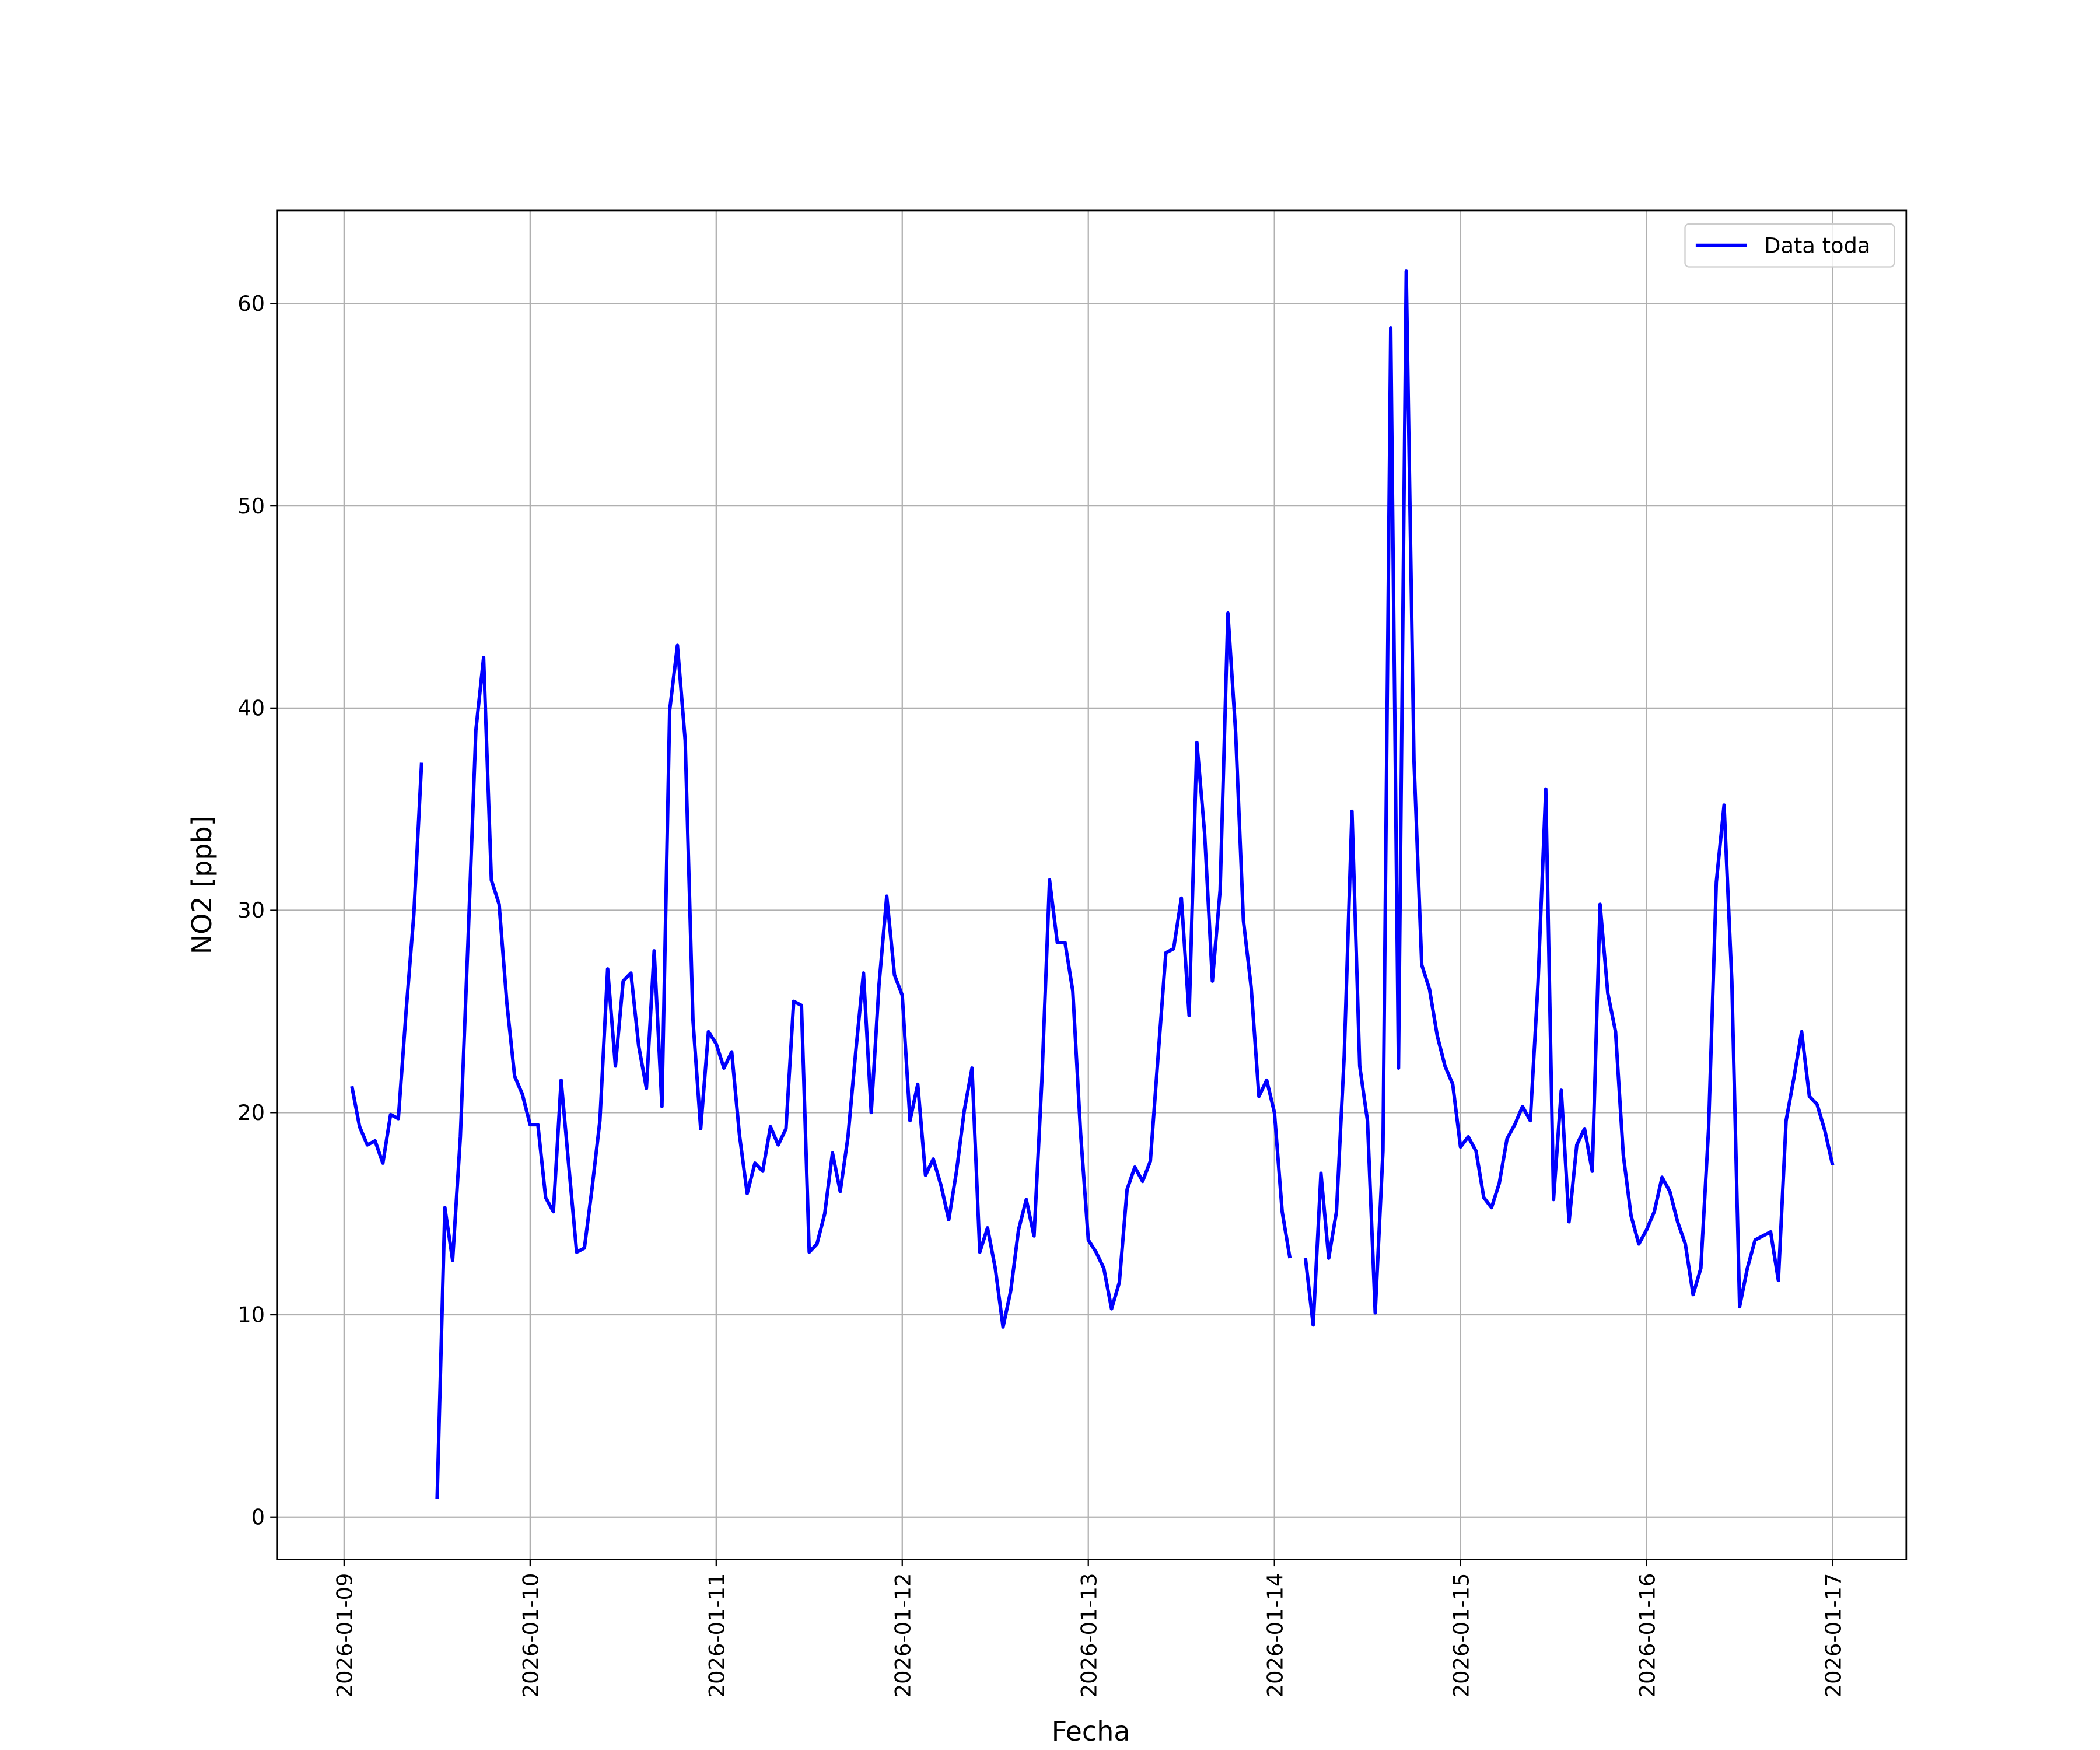 The height and width of the screenshot is (1750, 2100). I want to click on x-tick-label: 2026-01-10, so click(531, 1636).